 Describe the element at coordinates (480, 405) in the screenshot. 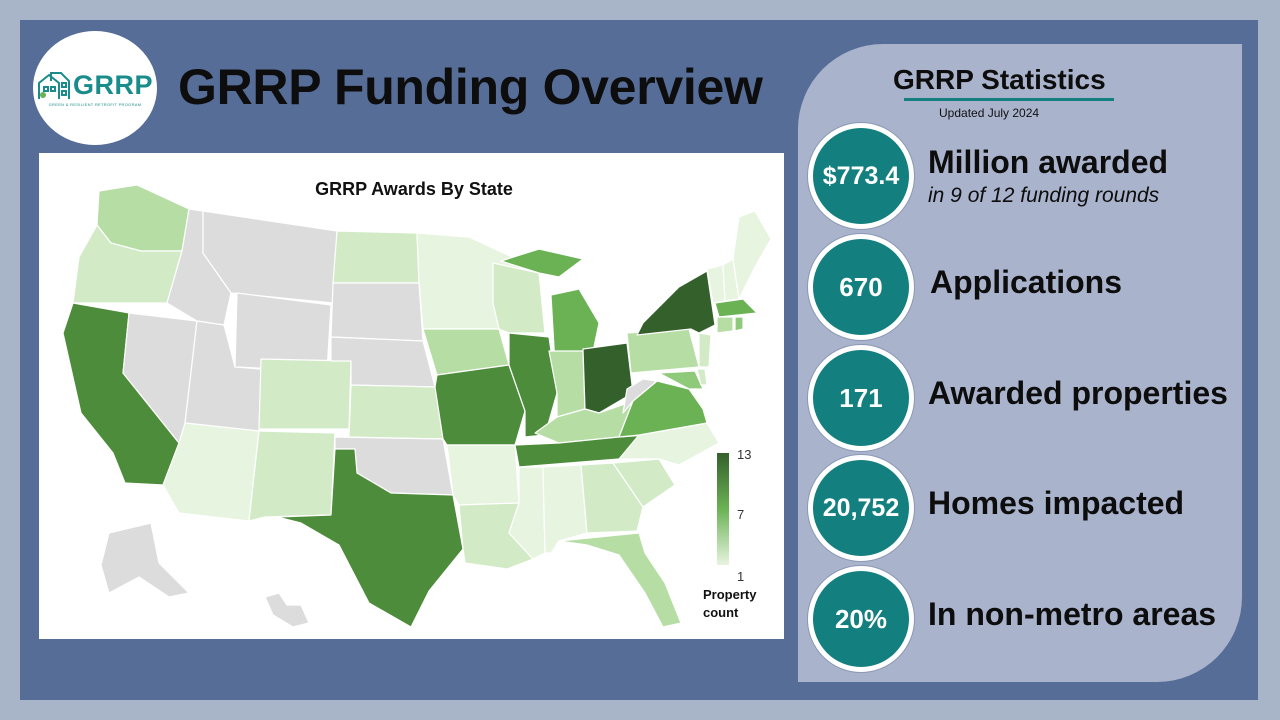

I see `state-mo` at that location.